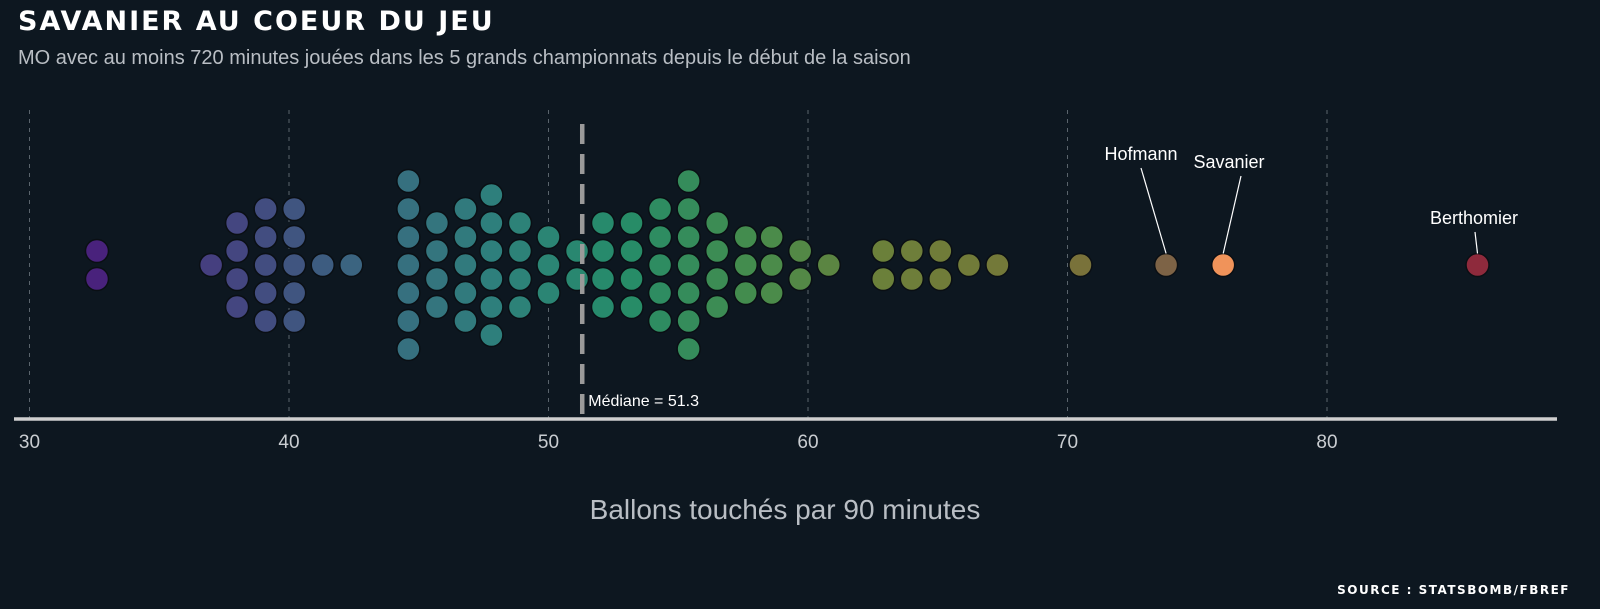 Image resolution: width=1600 pixels, height=609 pixels. Describe the element at coordinates (785, 509) in the screenshot. I see `x-axis-title: Ballons touchés par 90 minutes` at that location.